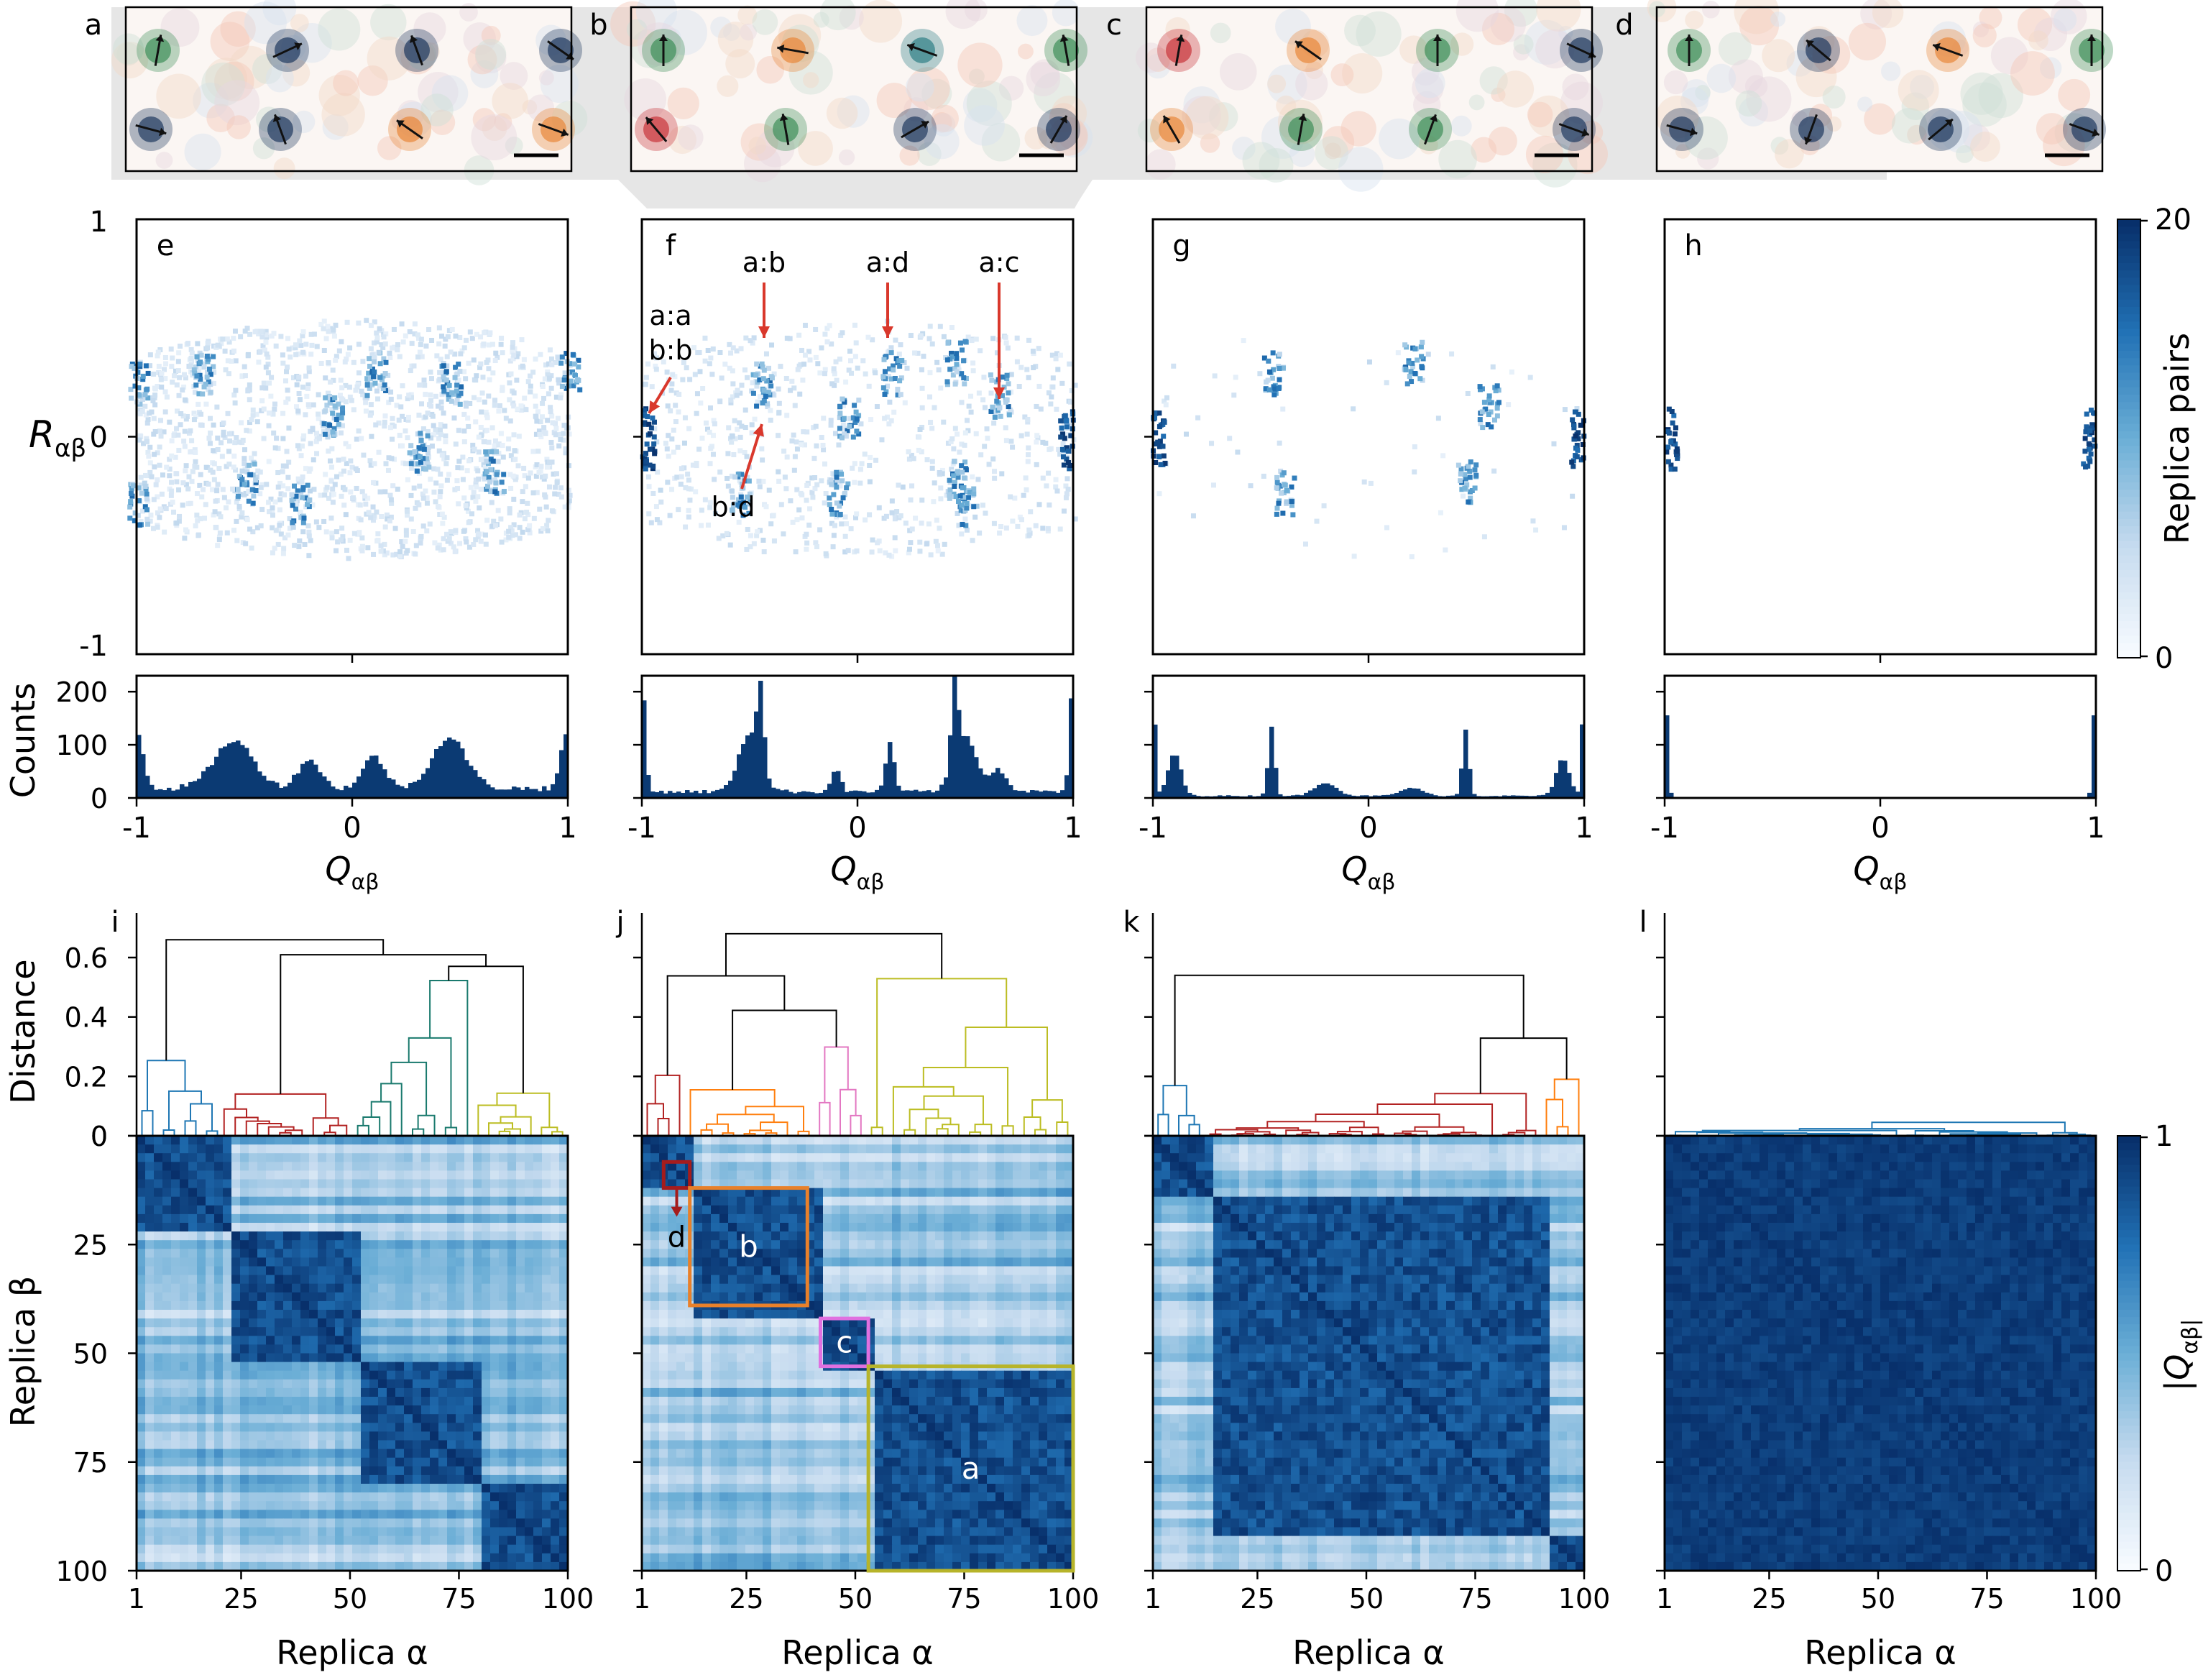  I want to click on spin-arrow-head, so click(1585, 132).